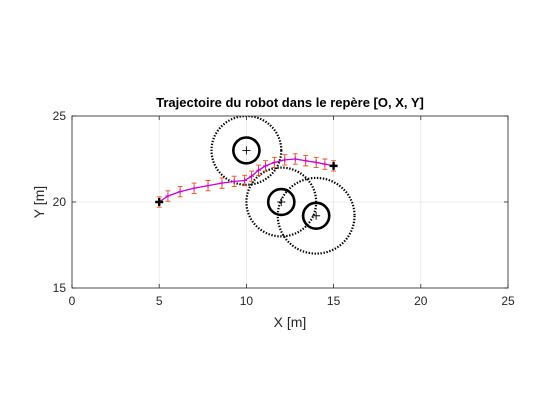 The height and width of the screenshot is (417, 559). Describe the element at coordinates (60, 202) in the screenshot. I see `y-tick-label-1: 20` at that location.